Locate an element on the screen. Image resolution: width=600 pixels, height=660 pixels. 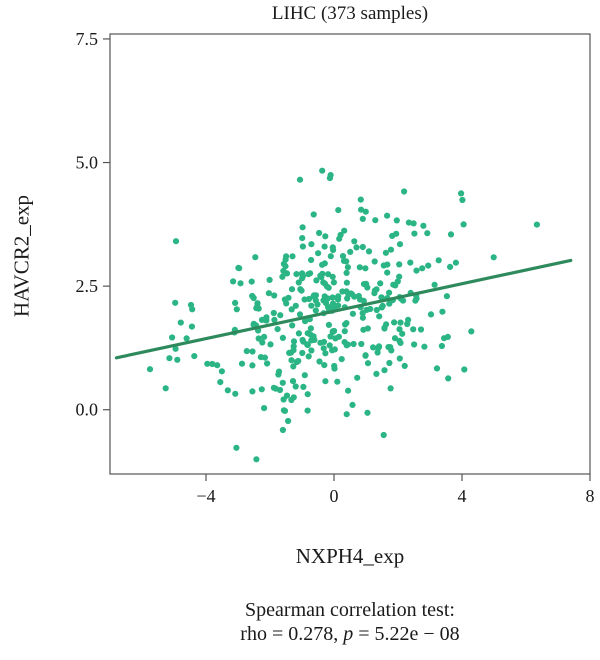
stats-p-symbol: p is located at coordinates (348, 634).